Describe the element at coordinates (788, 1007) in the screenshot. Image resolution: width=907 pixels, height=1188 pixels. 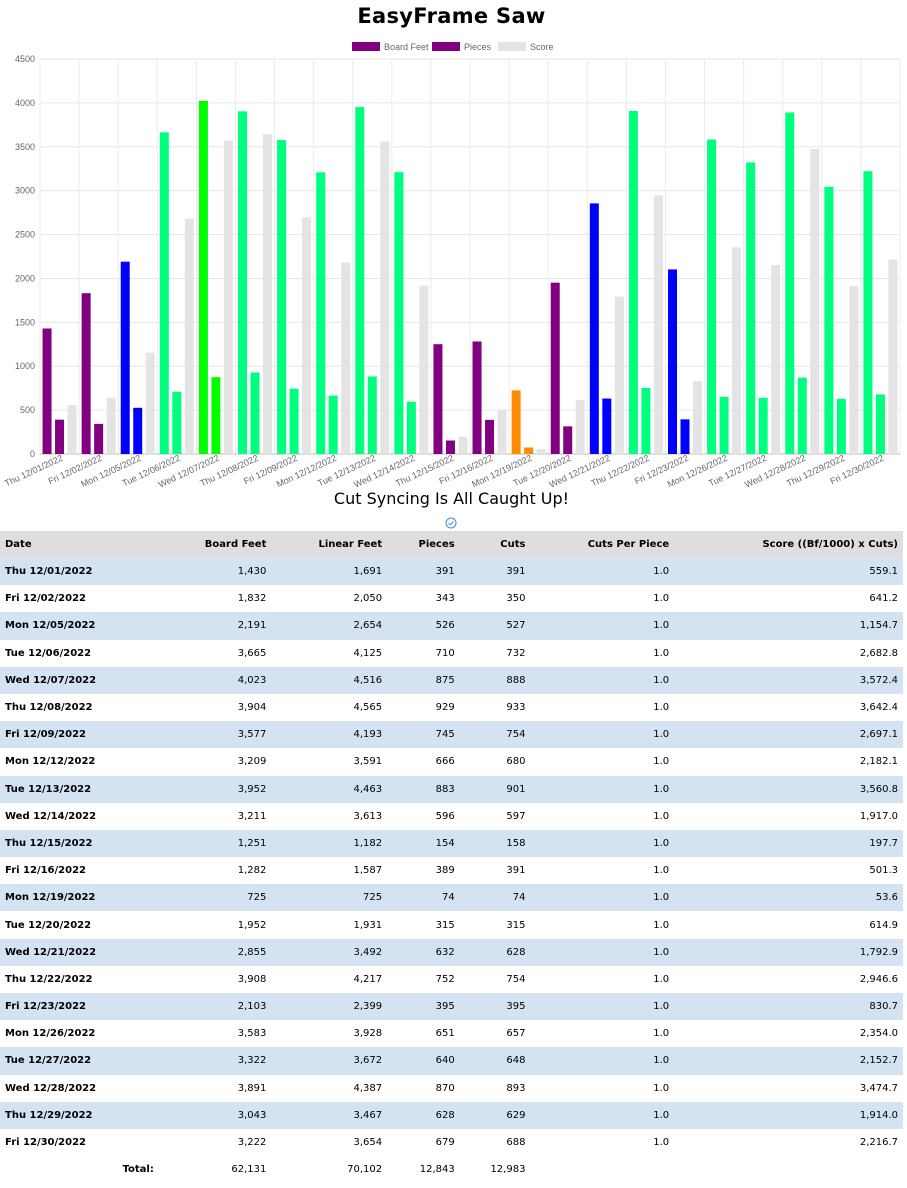
I see `row-score: 830.7` at that location.